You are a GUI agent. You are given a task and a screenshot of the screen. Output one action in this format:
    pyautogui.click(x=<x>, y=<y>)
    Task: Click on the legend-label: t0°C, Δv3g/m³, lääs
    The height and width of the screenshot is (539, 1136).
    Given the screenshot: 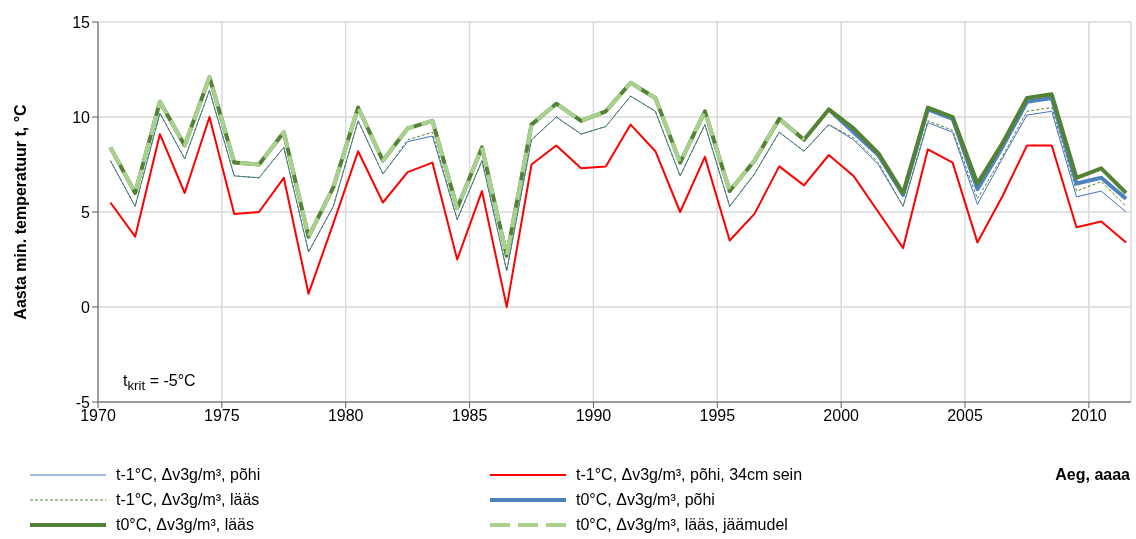 What is the action you would take?
    pyautogui.click(x=185, y=524)
    